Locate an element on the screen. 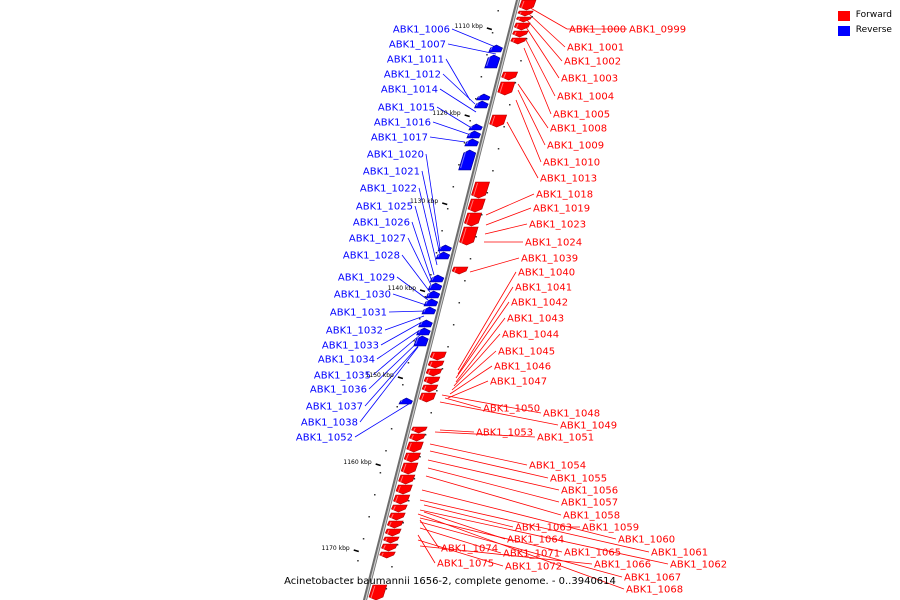 Image resolution: width=900 pixels, height=600 pixels. forward-gene-label: ABK1_1001 is located at coordinates (595, 48).